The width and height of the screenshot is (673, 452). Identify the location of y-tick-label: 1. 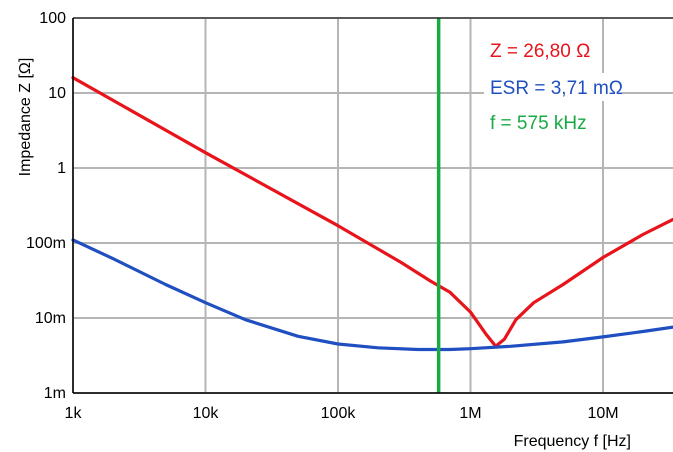
(61, 168).